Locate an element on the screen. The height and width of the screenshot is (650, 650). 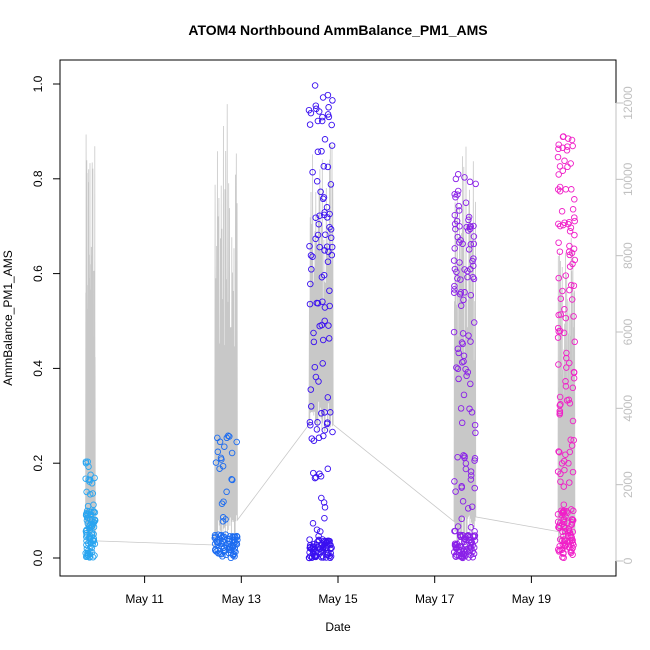
y-tick-label: 0.4 is located at coordinates (38, 368).